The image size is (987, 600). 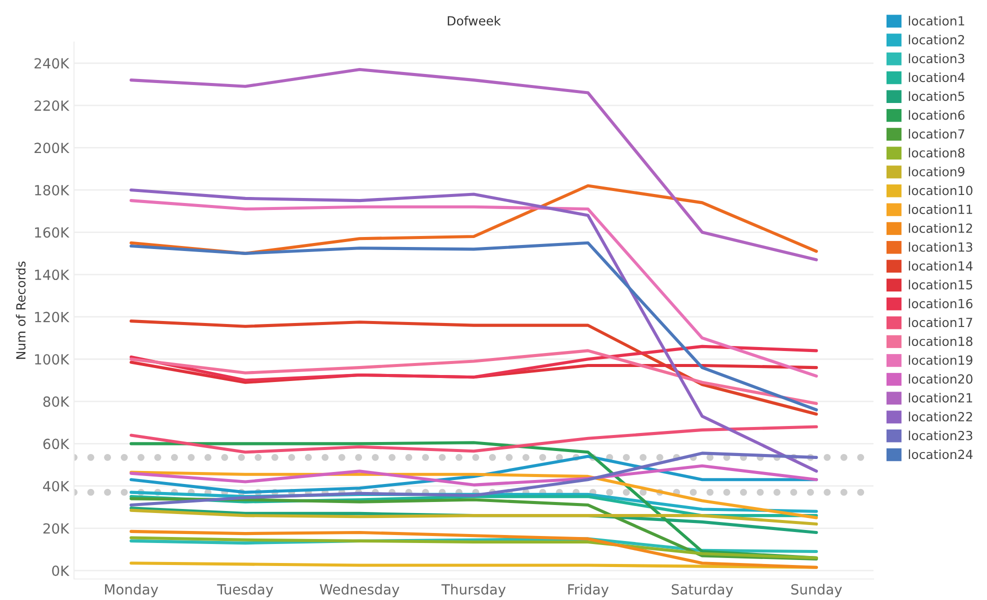 I want to click on legend-label: location18, so click(x=940, y=341).